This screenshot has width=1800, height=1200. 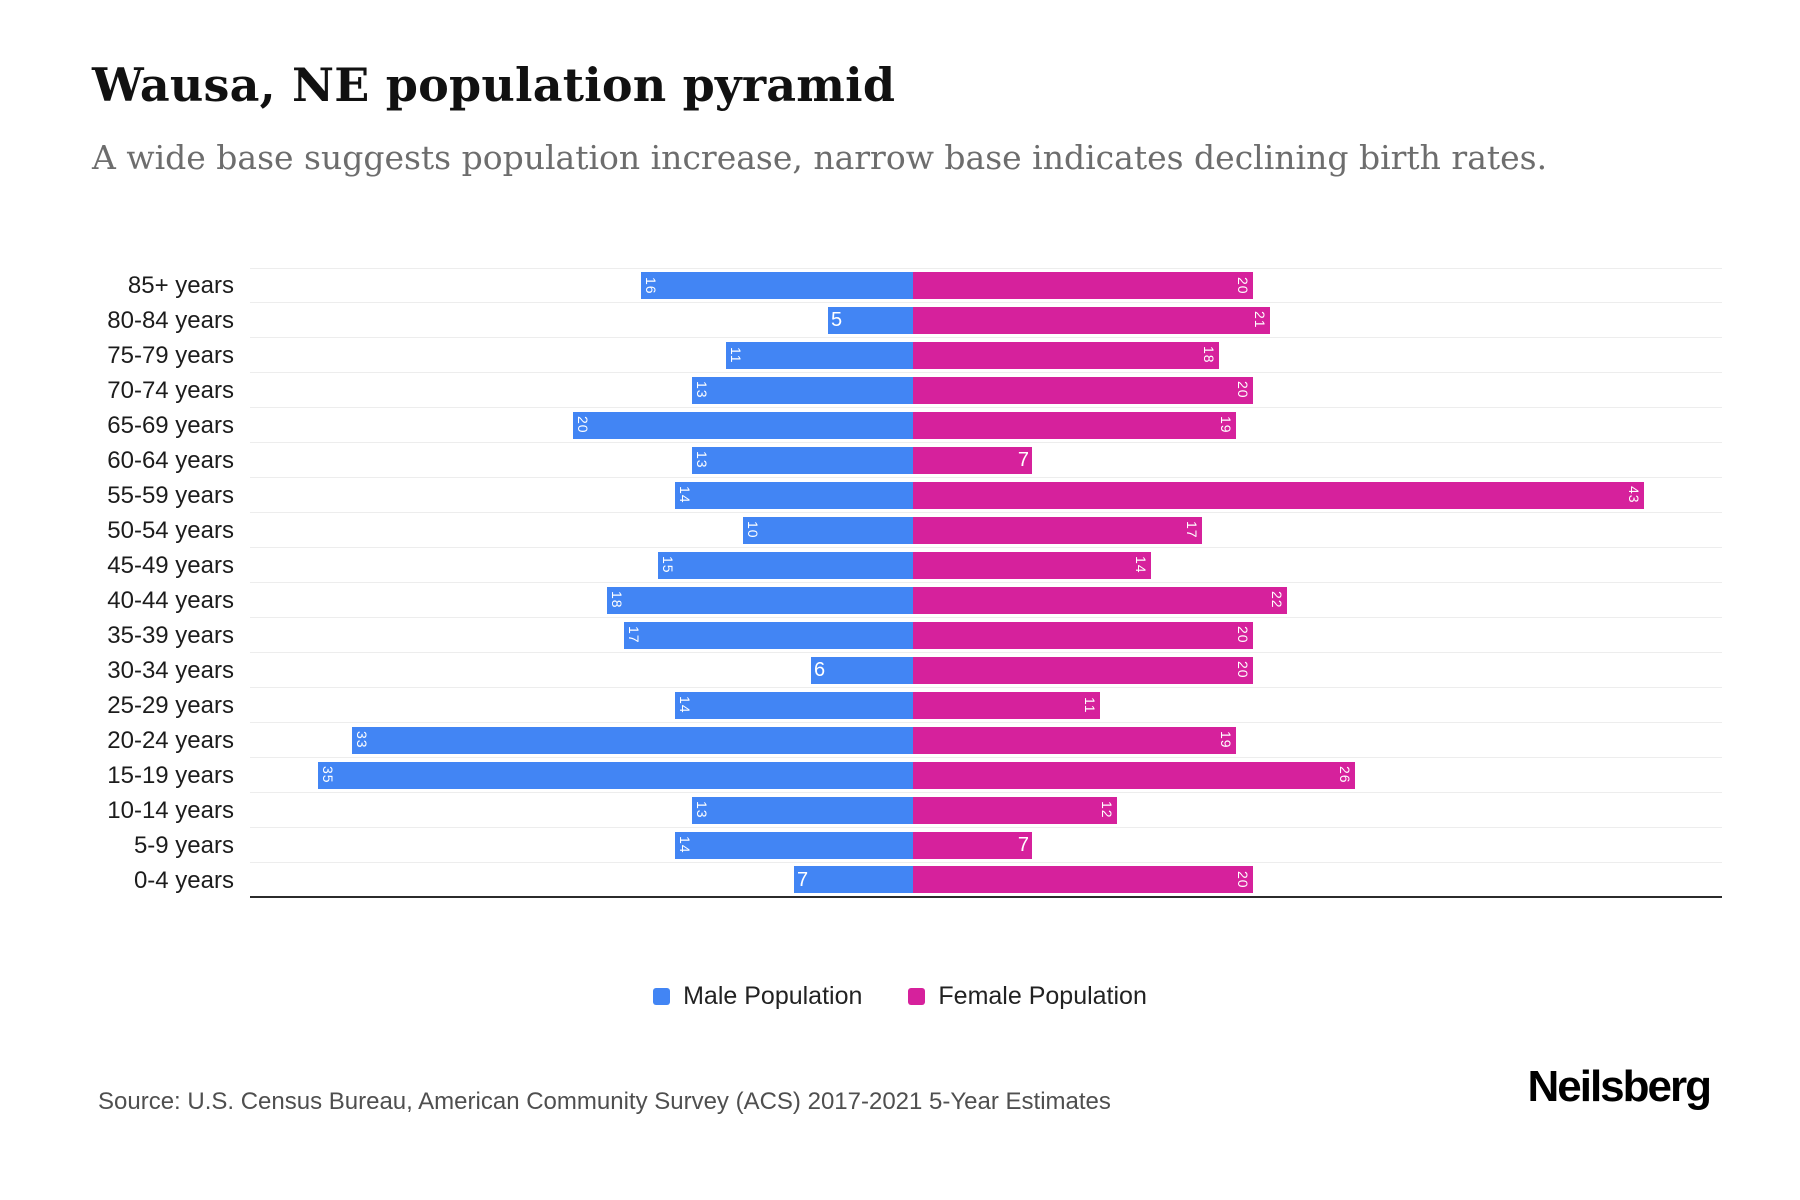 I want to click on bar-value-label: 21, so click(x=1260, y=320).